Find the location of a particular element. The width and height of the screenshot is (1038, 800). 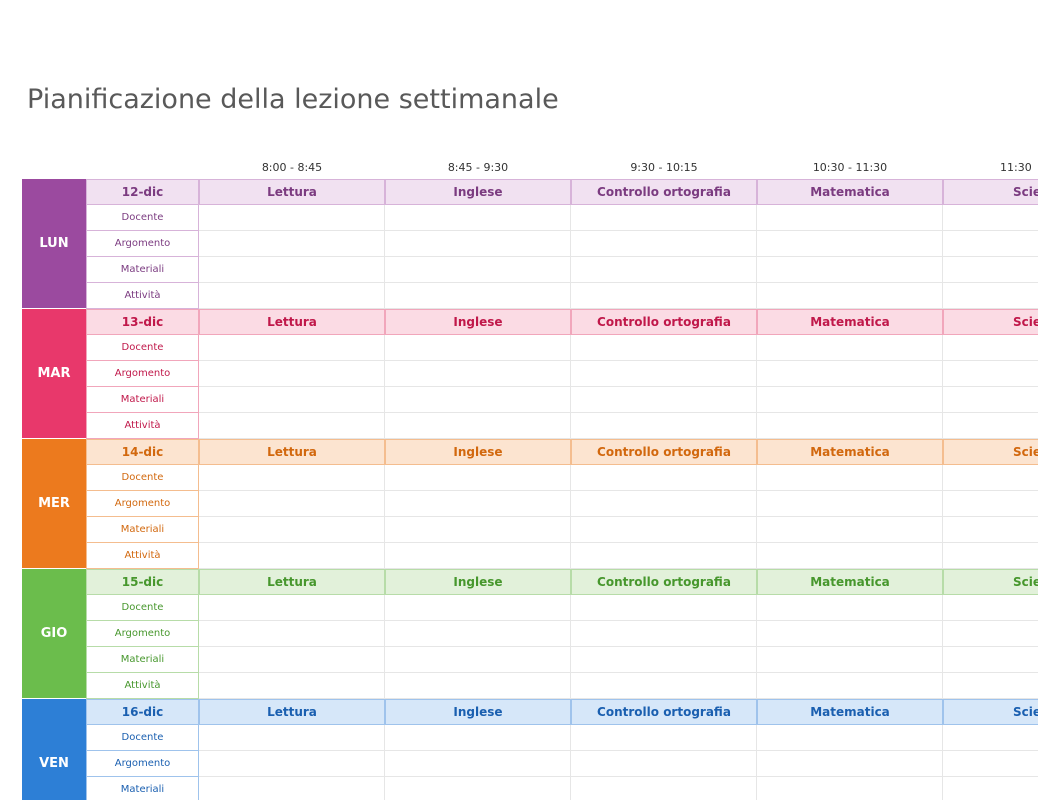

day-label: LUN is located at coordinates (54, 244).